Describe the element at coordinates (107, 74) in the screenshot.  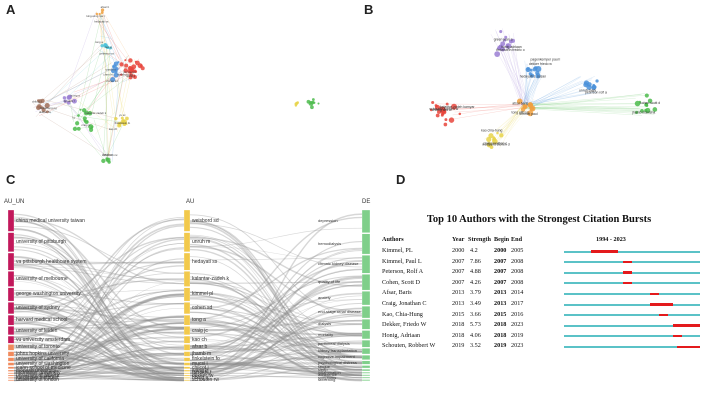
I see `node-label: chen ht` at that location.